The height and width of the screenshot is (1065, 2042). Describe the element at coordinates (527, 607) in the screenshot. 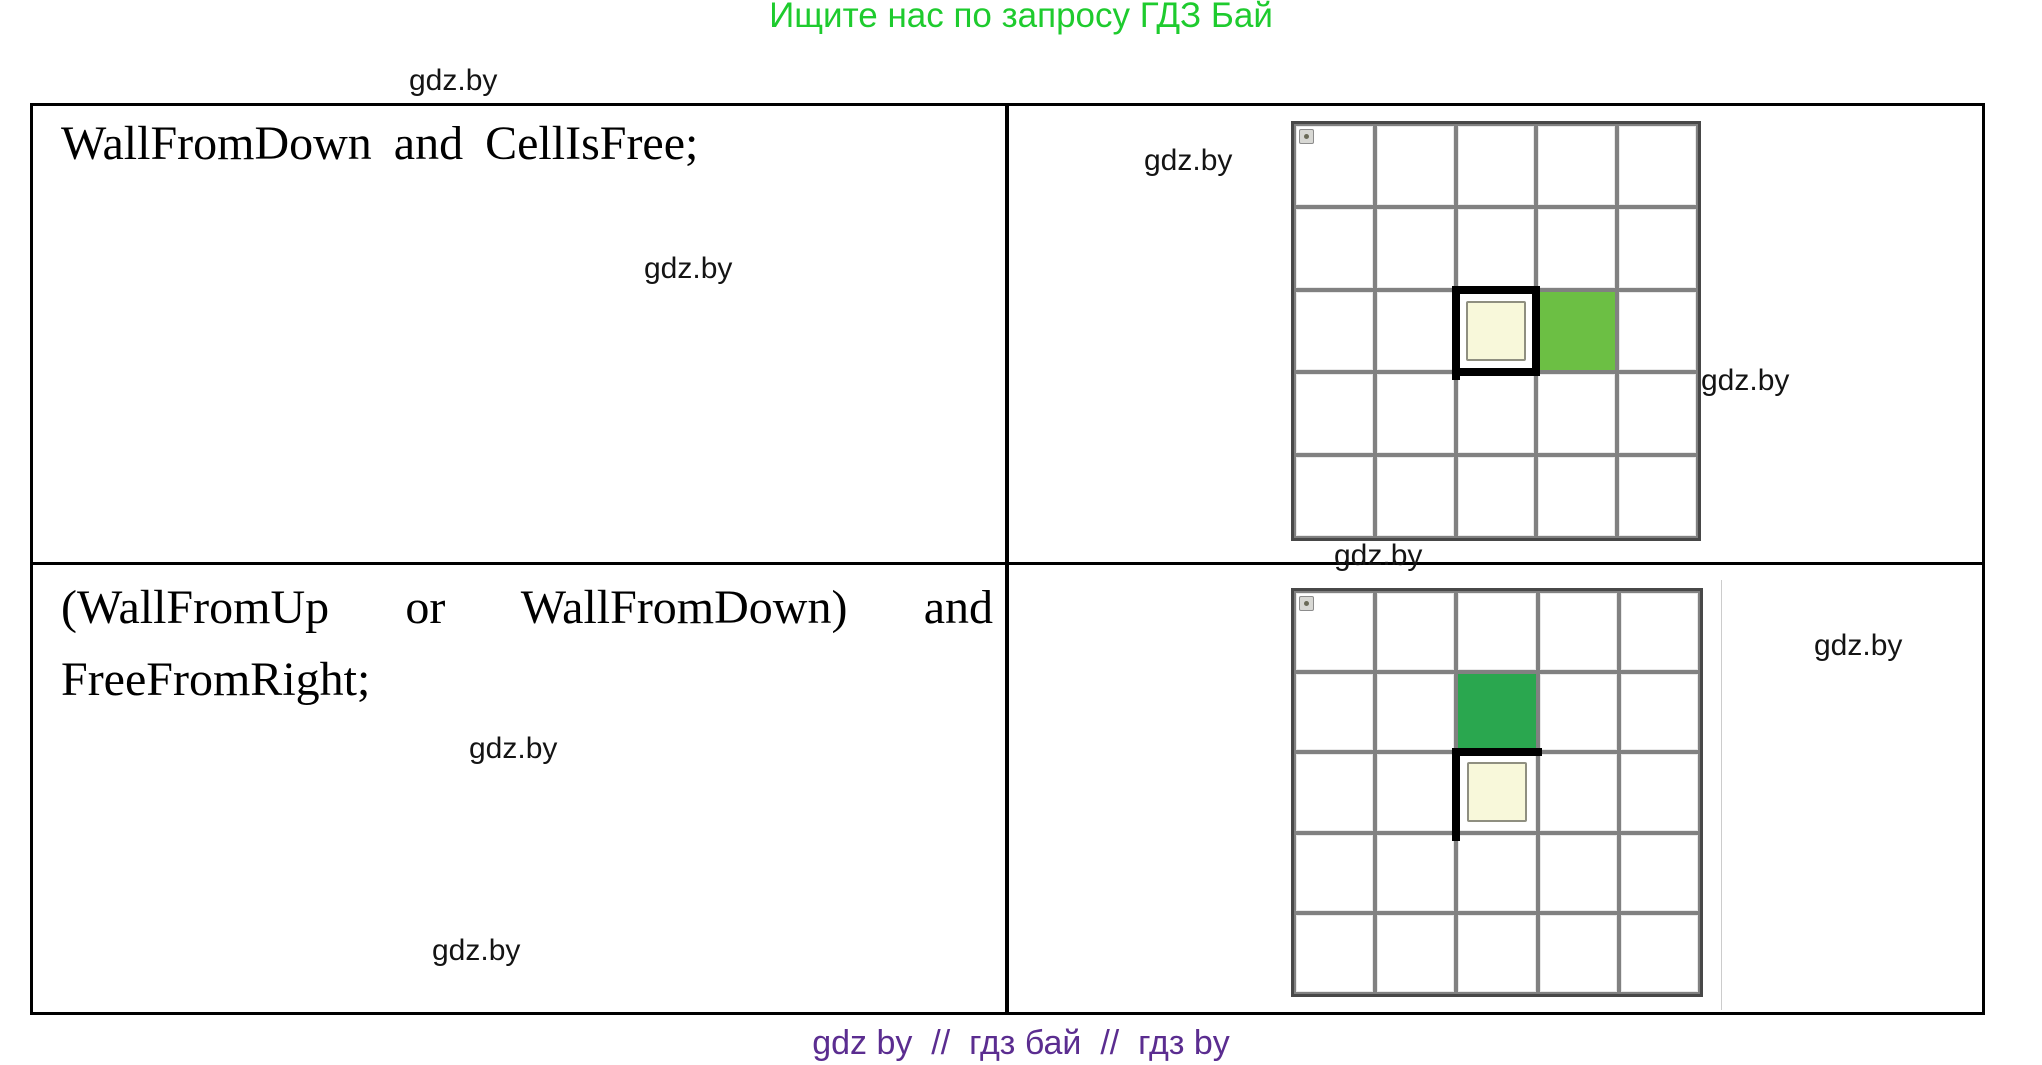

I see `condition-row2-line1: (WallFromUp or WallFromDown) and` at that location.